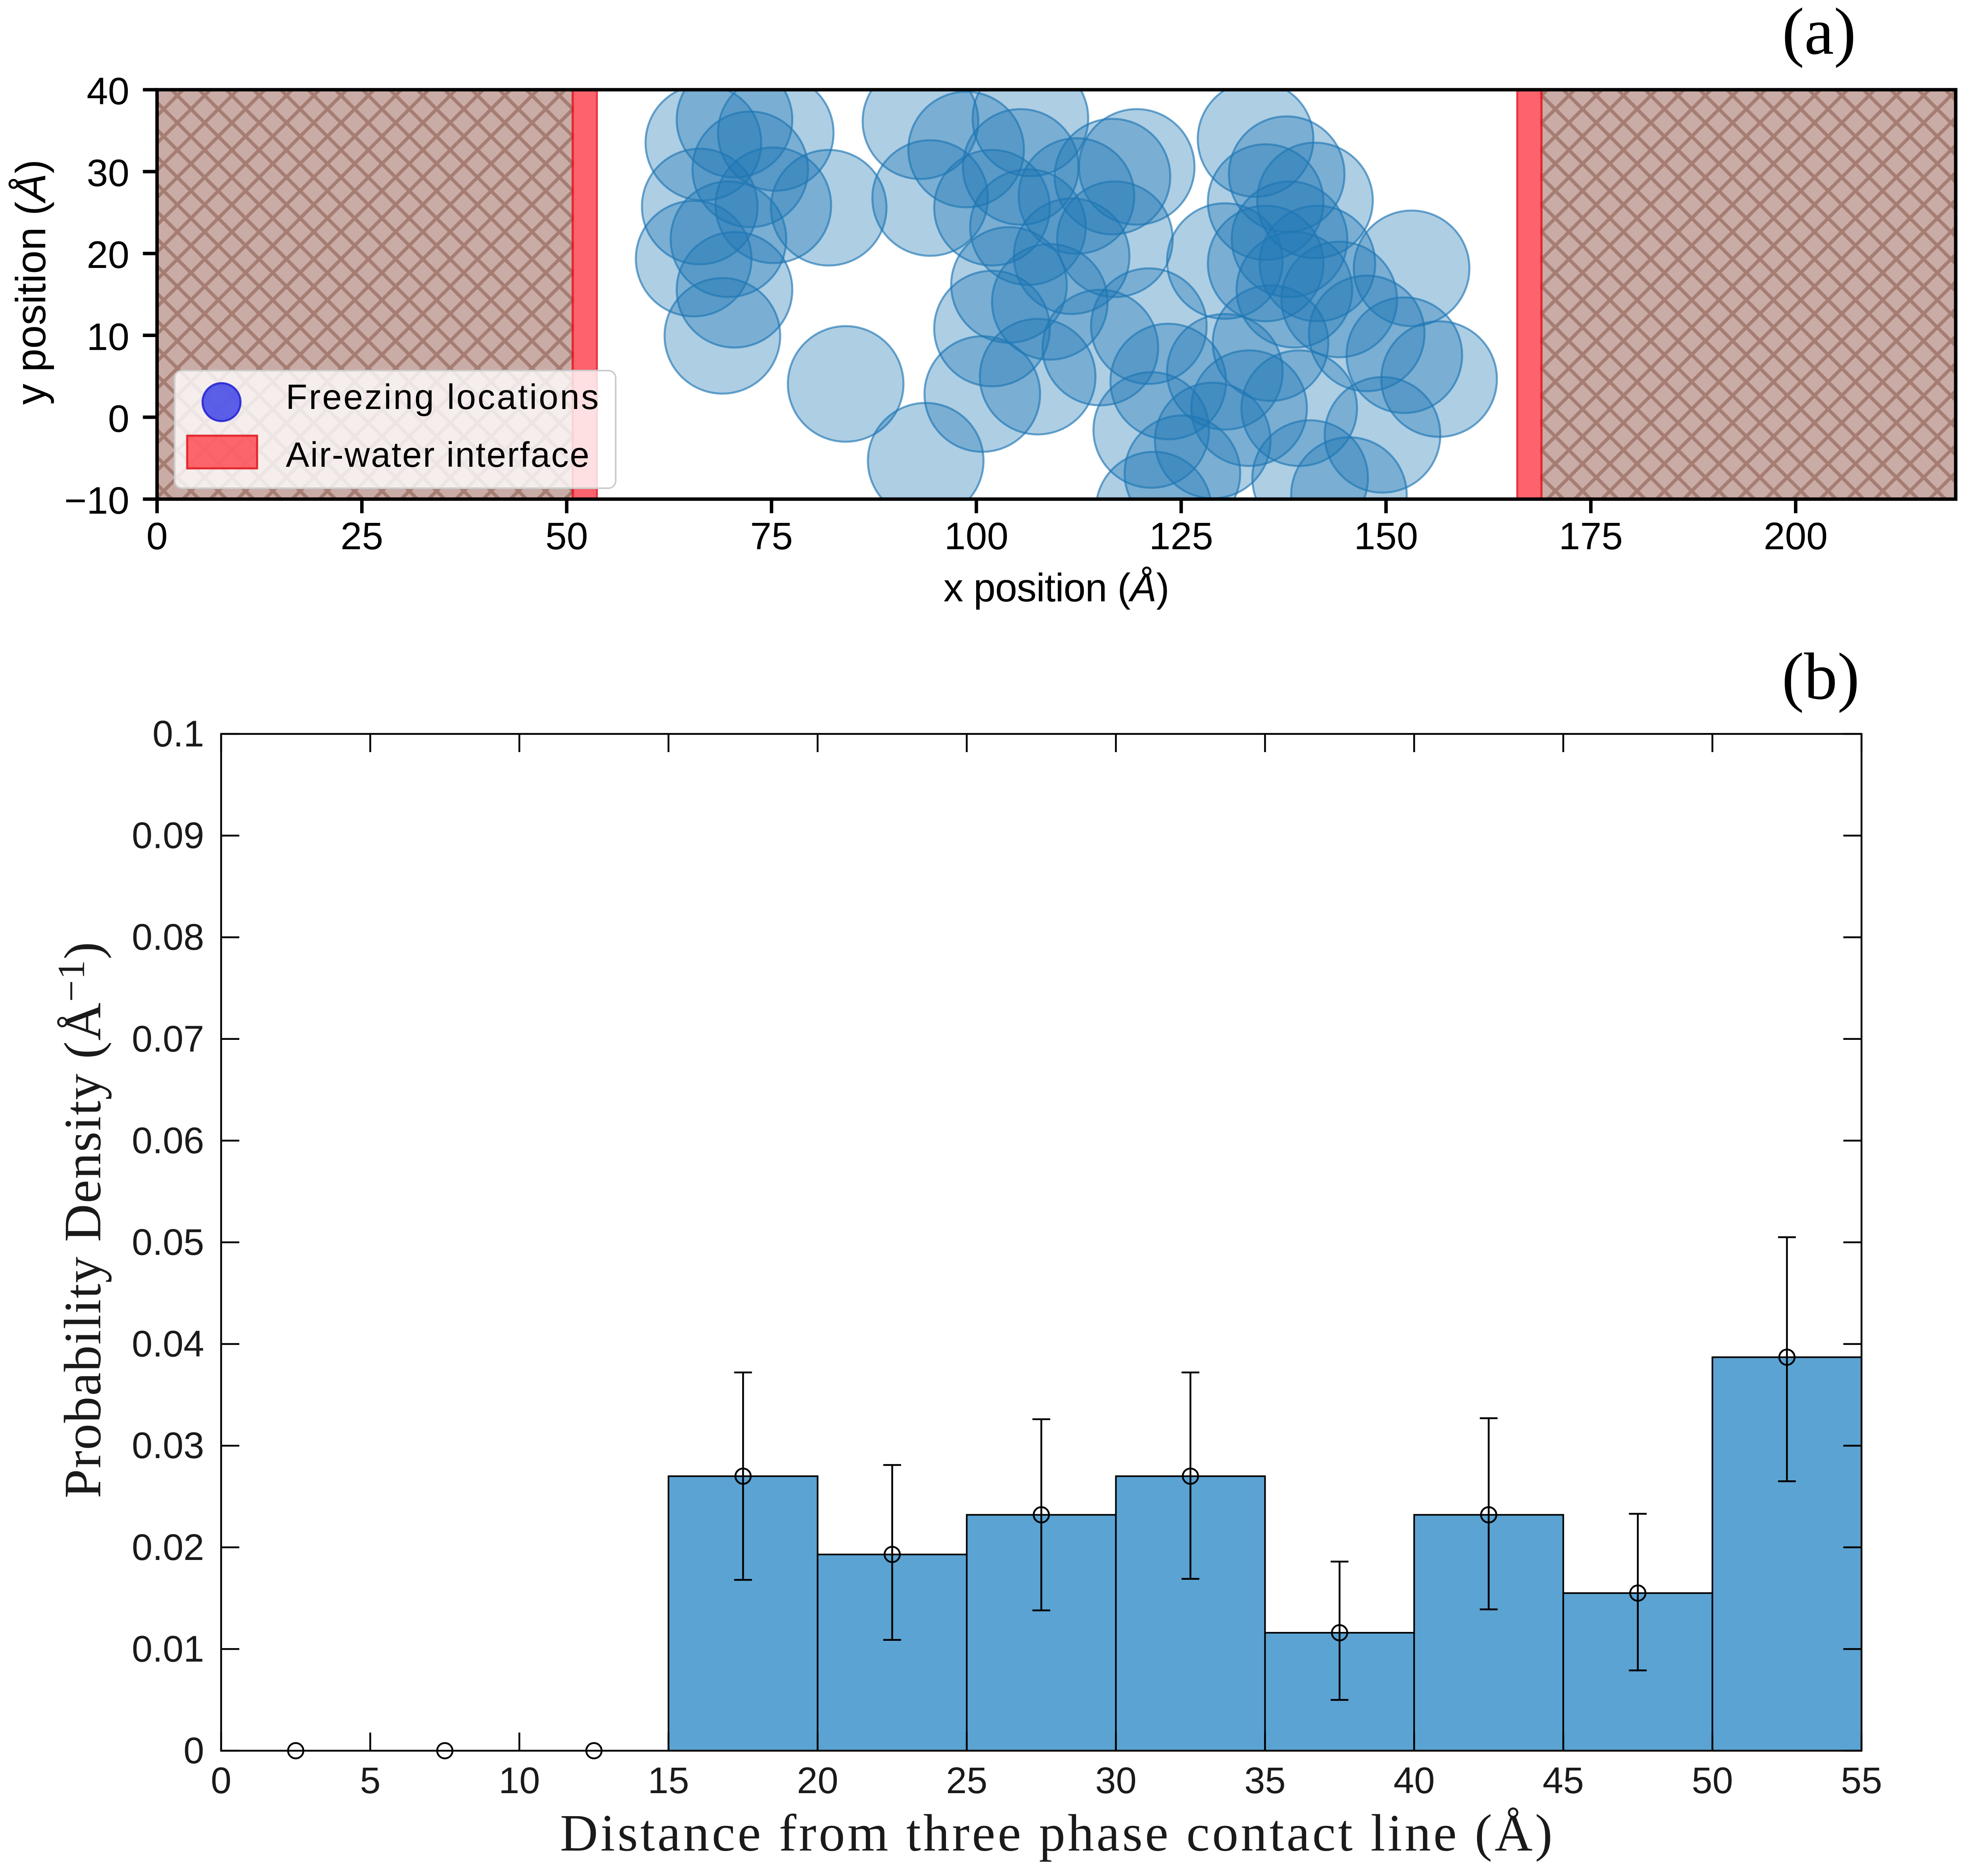 The height and width of the screenshot is (1876, 1965). I want to click on svg-text: Air-water interface, so click(438, 454).